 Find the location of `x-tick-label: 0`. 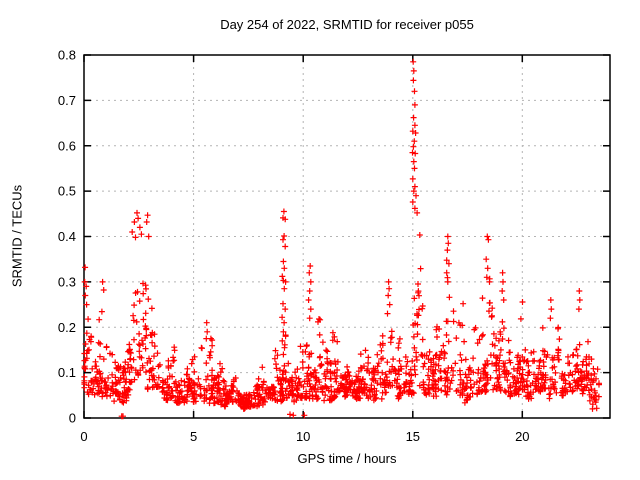

x-tick-label: 0 is located at coordinates (83, 436).